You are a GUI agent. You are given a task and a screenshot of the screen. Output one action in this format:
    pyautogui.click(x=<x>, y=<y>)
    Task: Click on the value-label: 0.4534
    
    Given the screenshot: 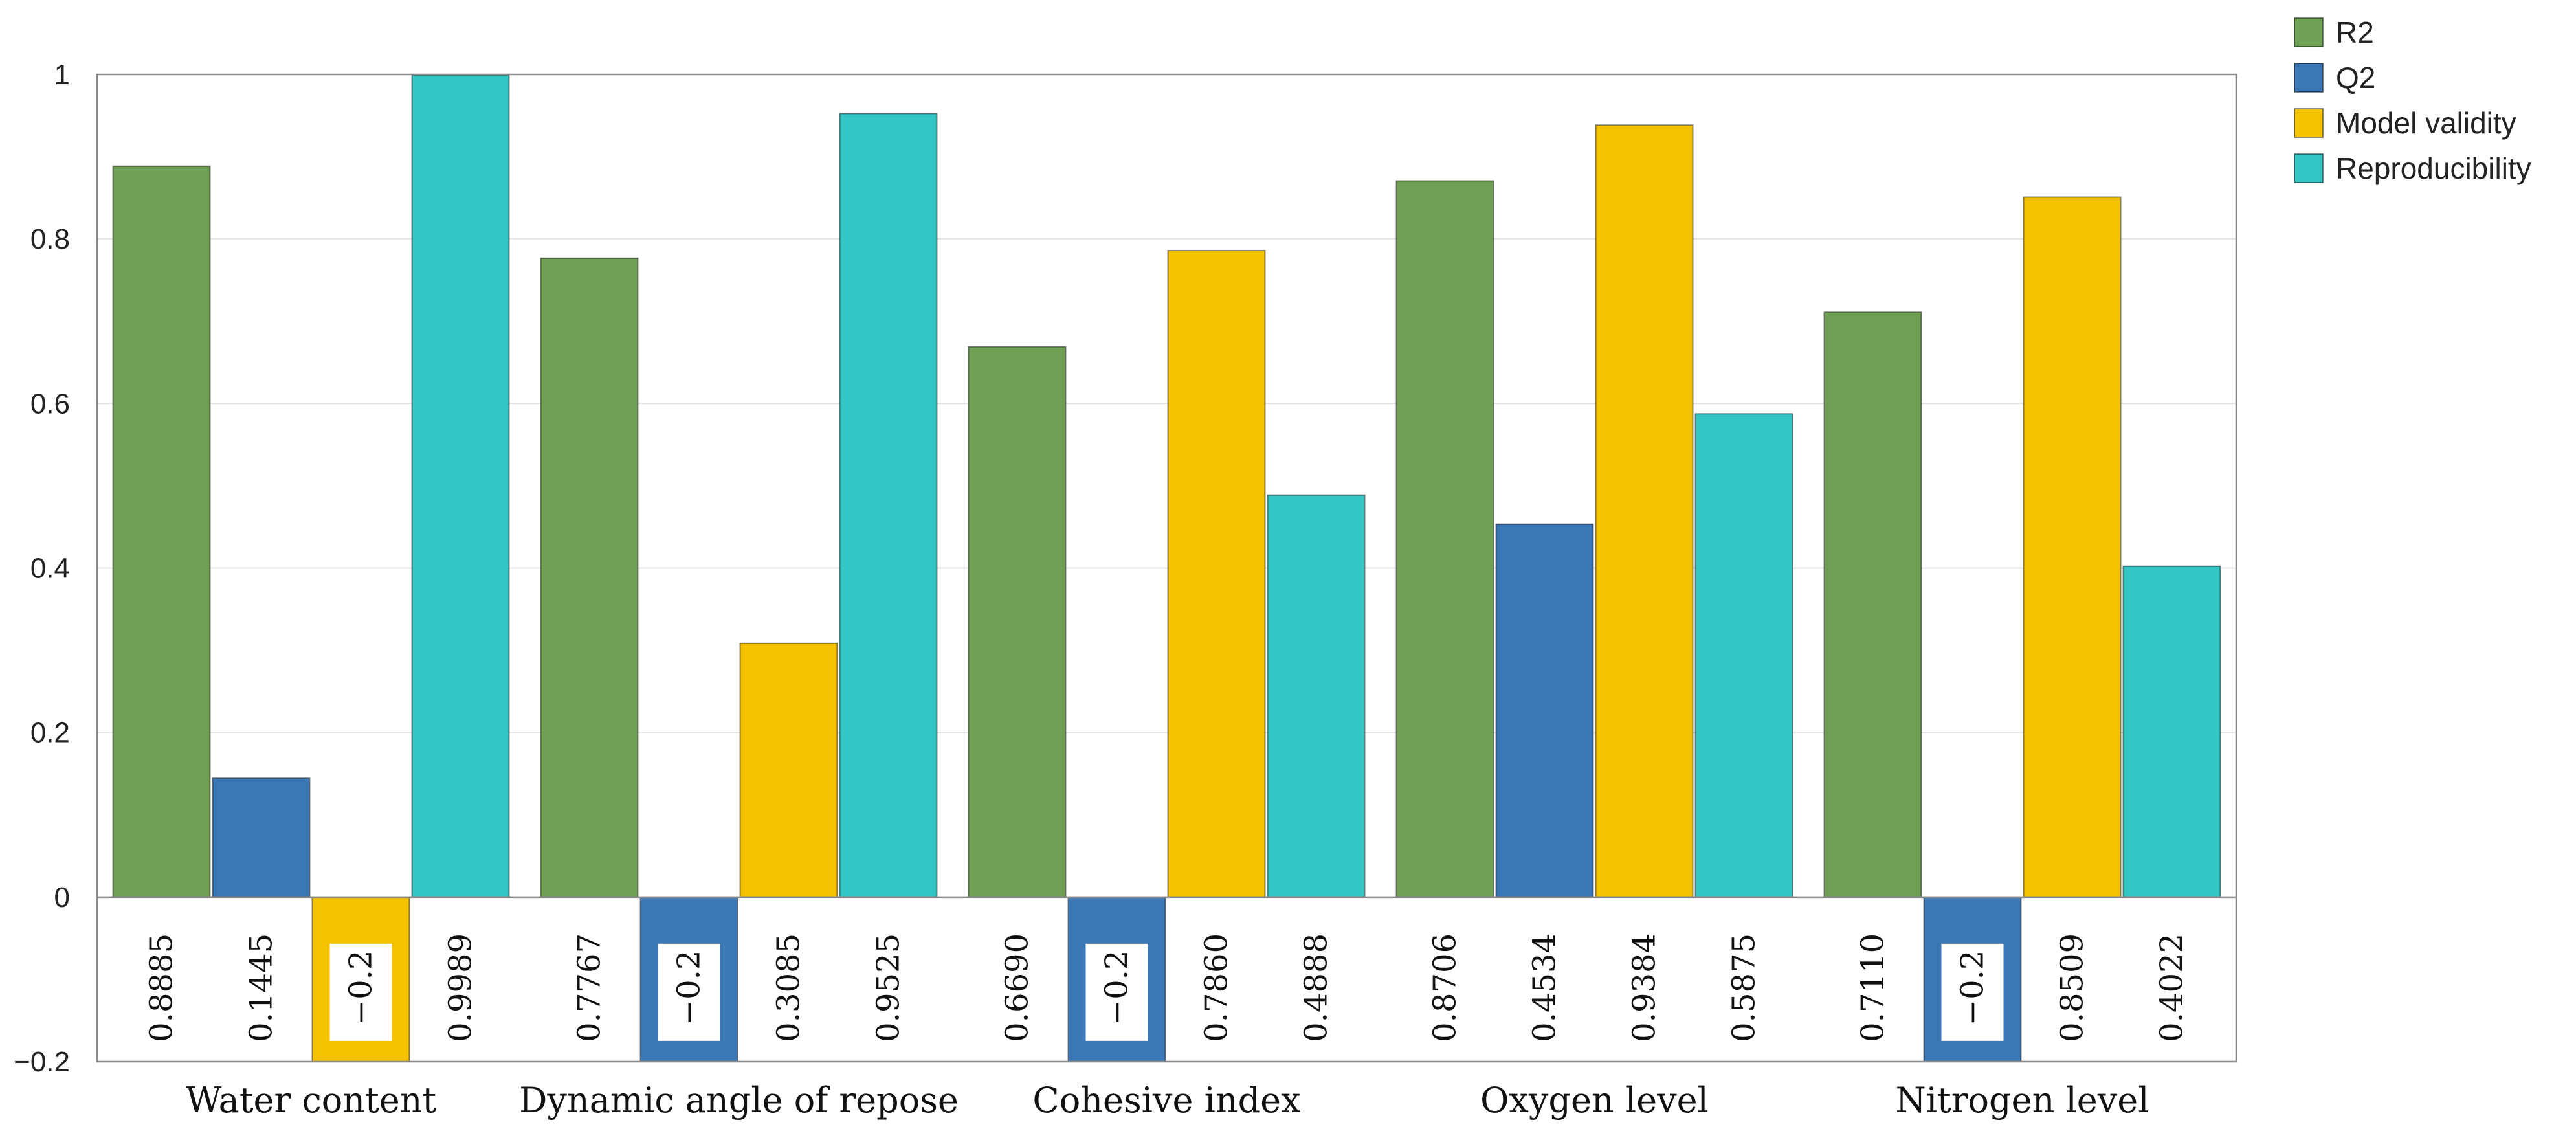 What is the action you would take?
    pyautogui.click(x=1545, y=987)
    